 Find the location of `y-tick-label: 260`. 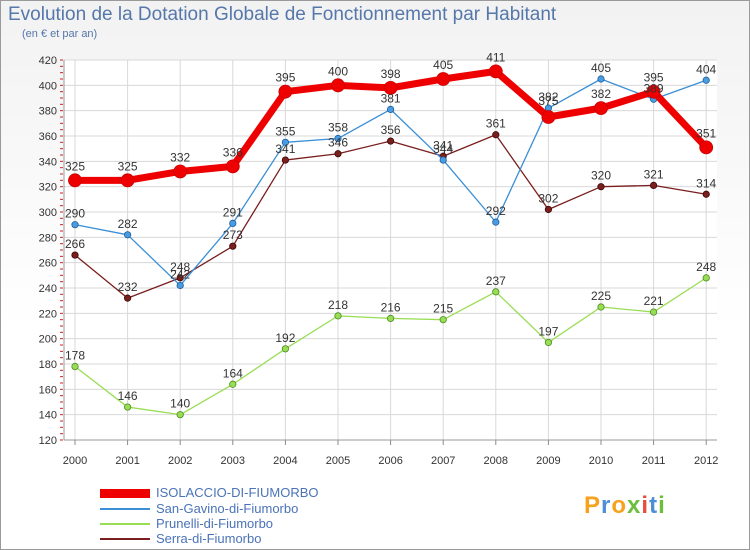

y-tick-label: 260 is located at coordinates (48, 264).